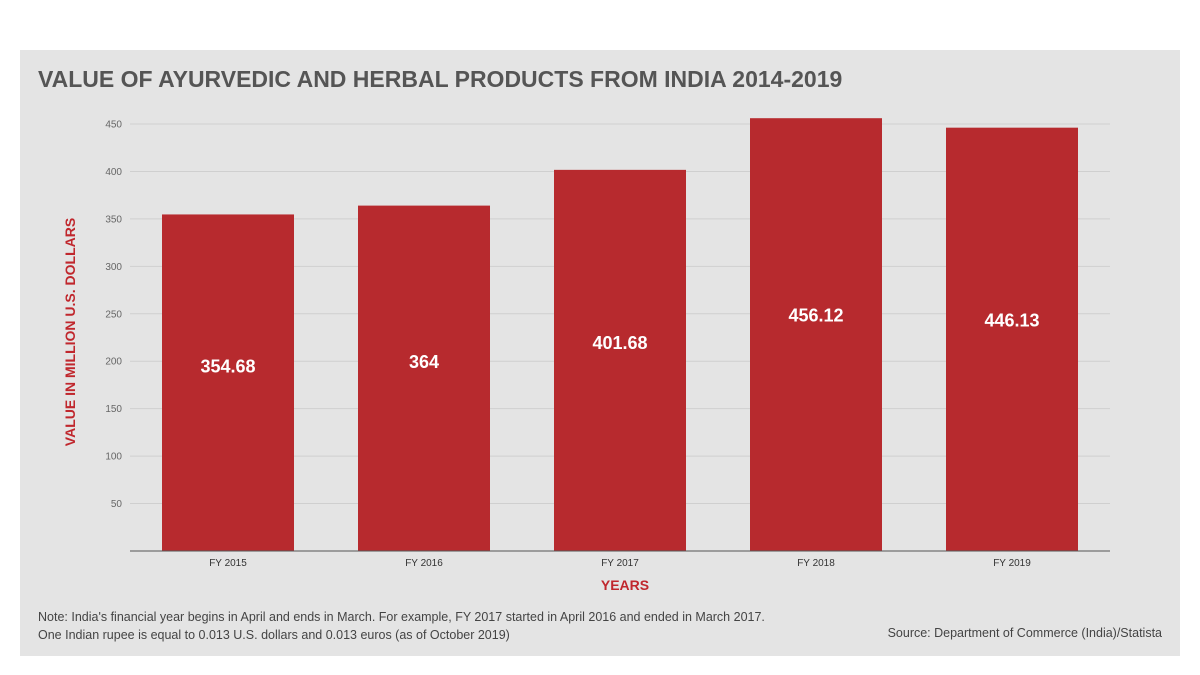  I want to click on data-label: 401.68, so click(619, 343).